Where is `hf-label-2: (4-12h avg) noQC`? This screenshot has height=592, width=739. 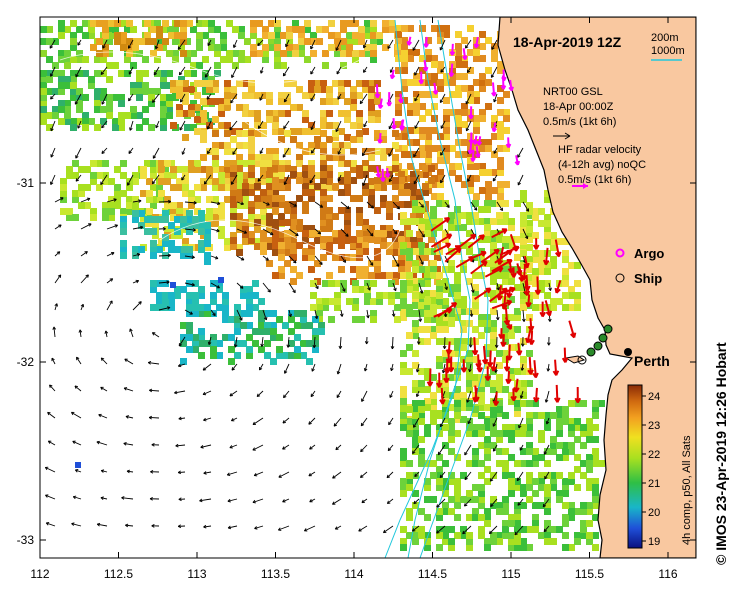 hf-label-2: (4-12h avg) noQC is located at coordinates (602, 165).